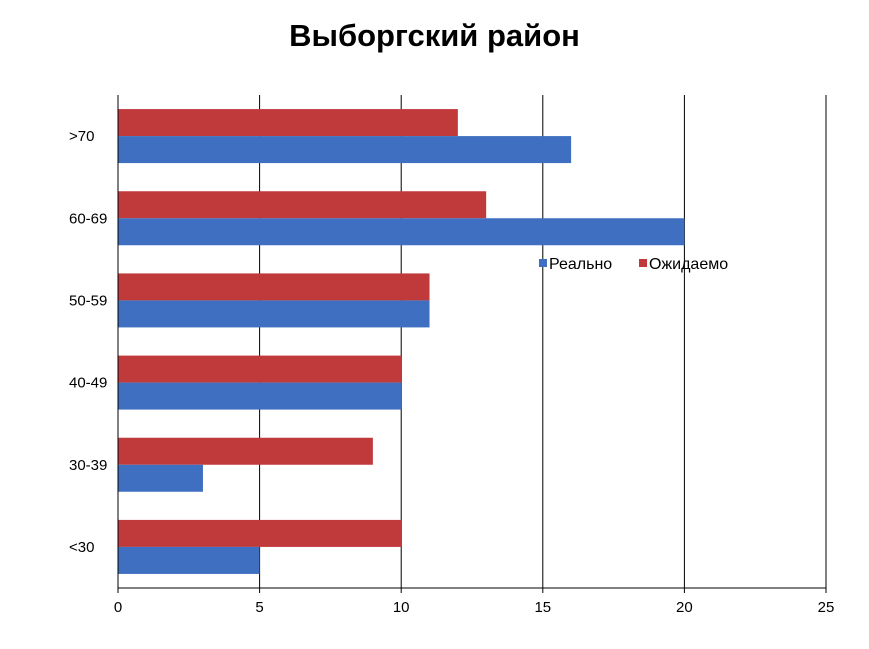 This screenshot has width=869, height=649. What do you see at coordinates (474, 607) in the screenshot?
I see `x-tick-labels: 0 5 10 15 20 25` at bounding box center [474, 607].